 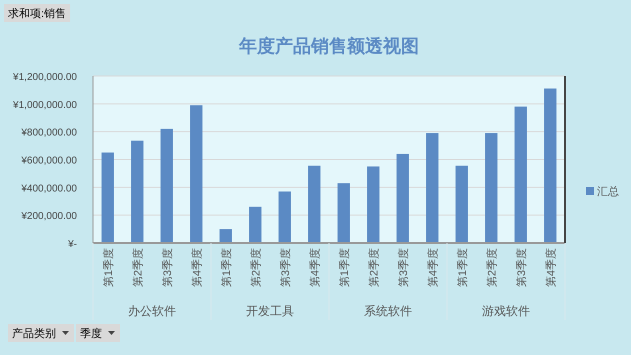 I want to click on text: 办公软件, so click(x=152, y=311).